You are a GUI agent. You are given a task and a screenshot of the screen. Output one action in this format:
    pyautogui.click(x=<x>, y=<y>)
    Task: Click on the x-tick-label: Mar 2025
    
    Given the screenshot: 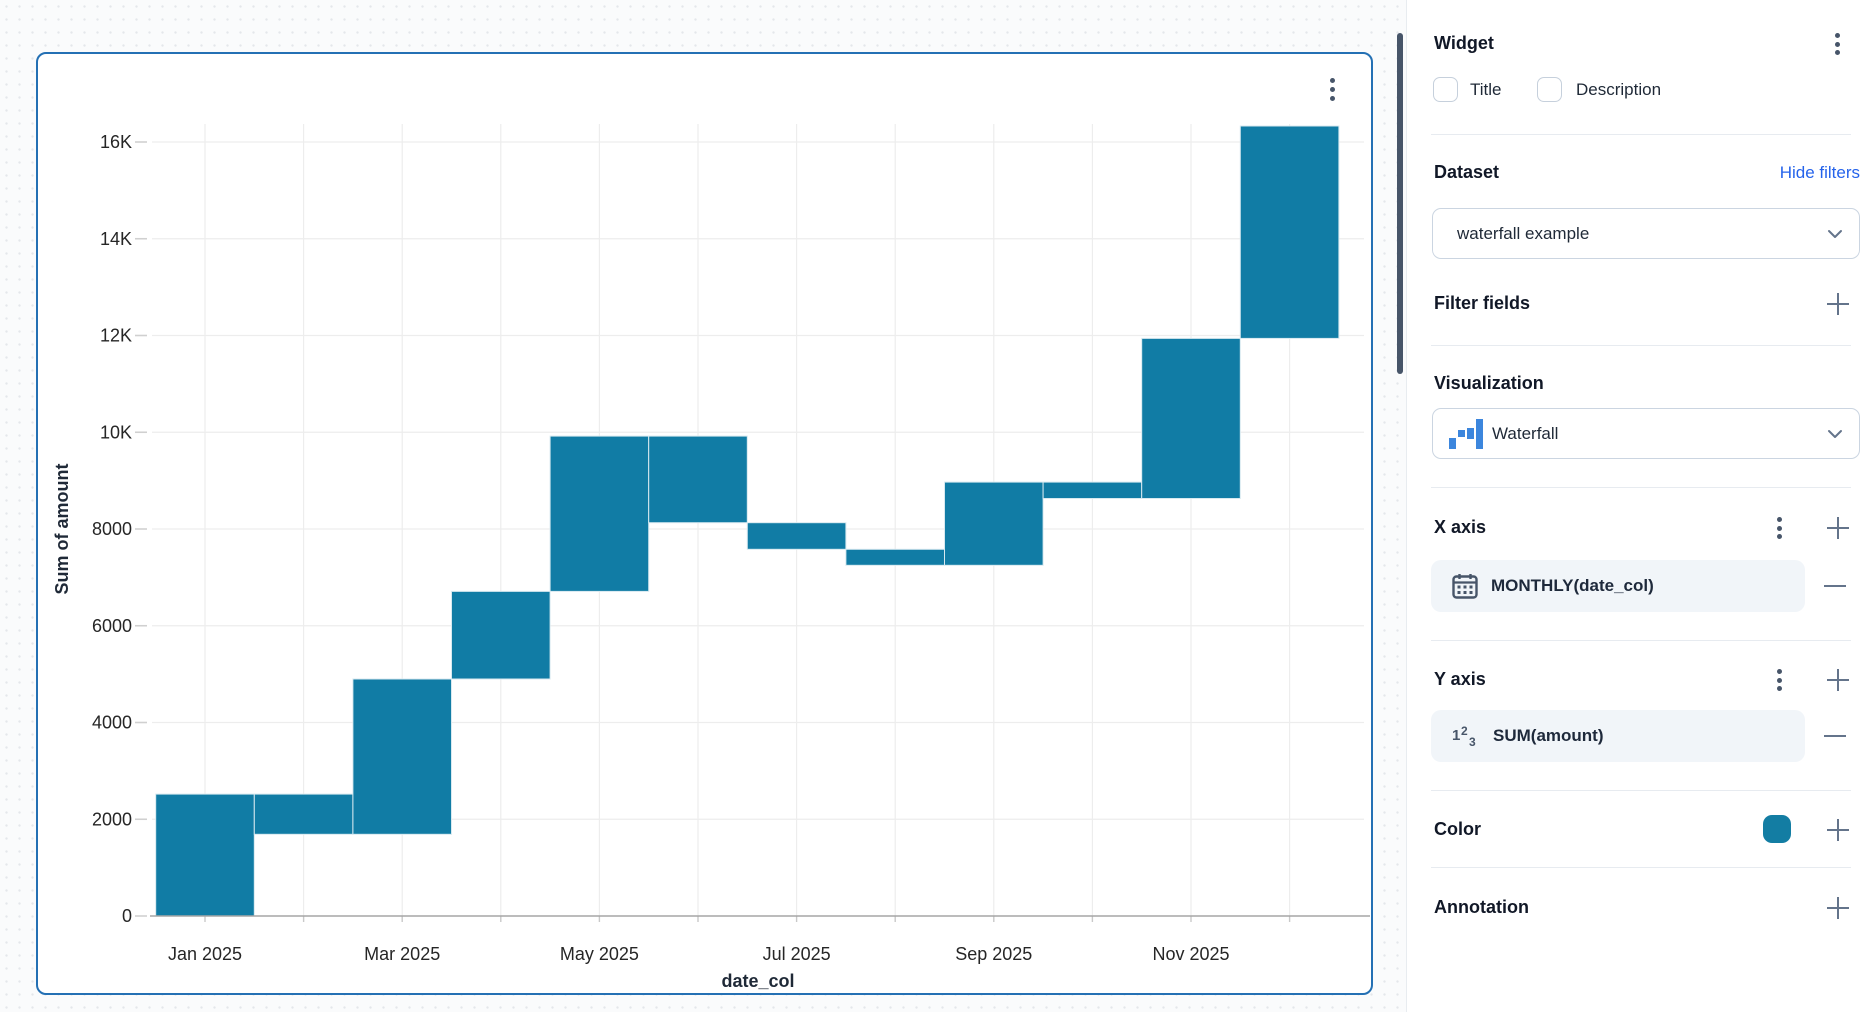 What is the action you would take?
    pyautogui.click(x=402, y=954)
    